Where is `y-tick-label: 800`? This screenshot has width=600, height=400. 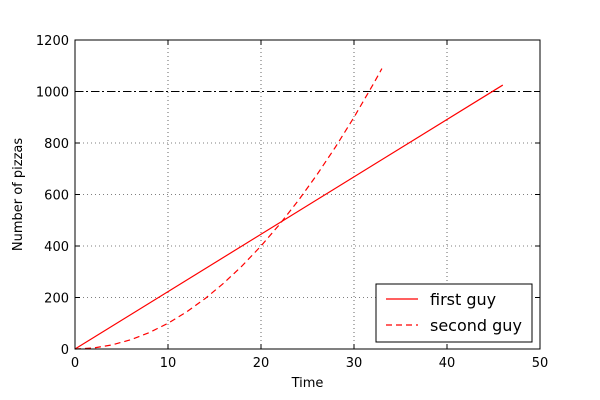 y-tick-label: 800 is located at coordinates (56, 144).